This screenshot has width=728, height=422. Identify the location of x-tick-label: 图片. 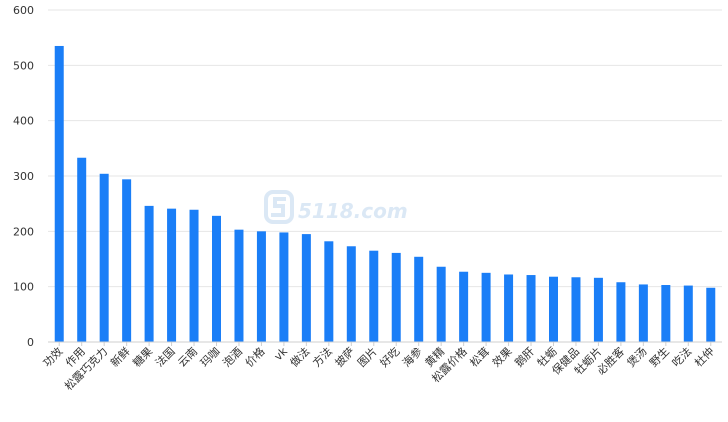
(367, 357).